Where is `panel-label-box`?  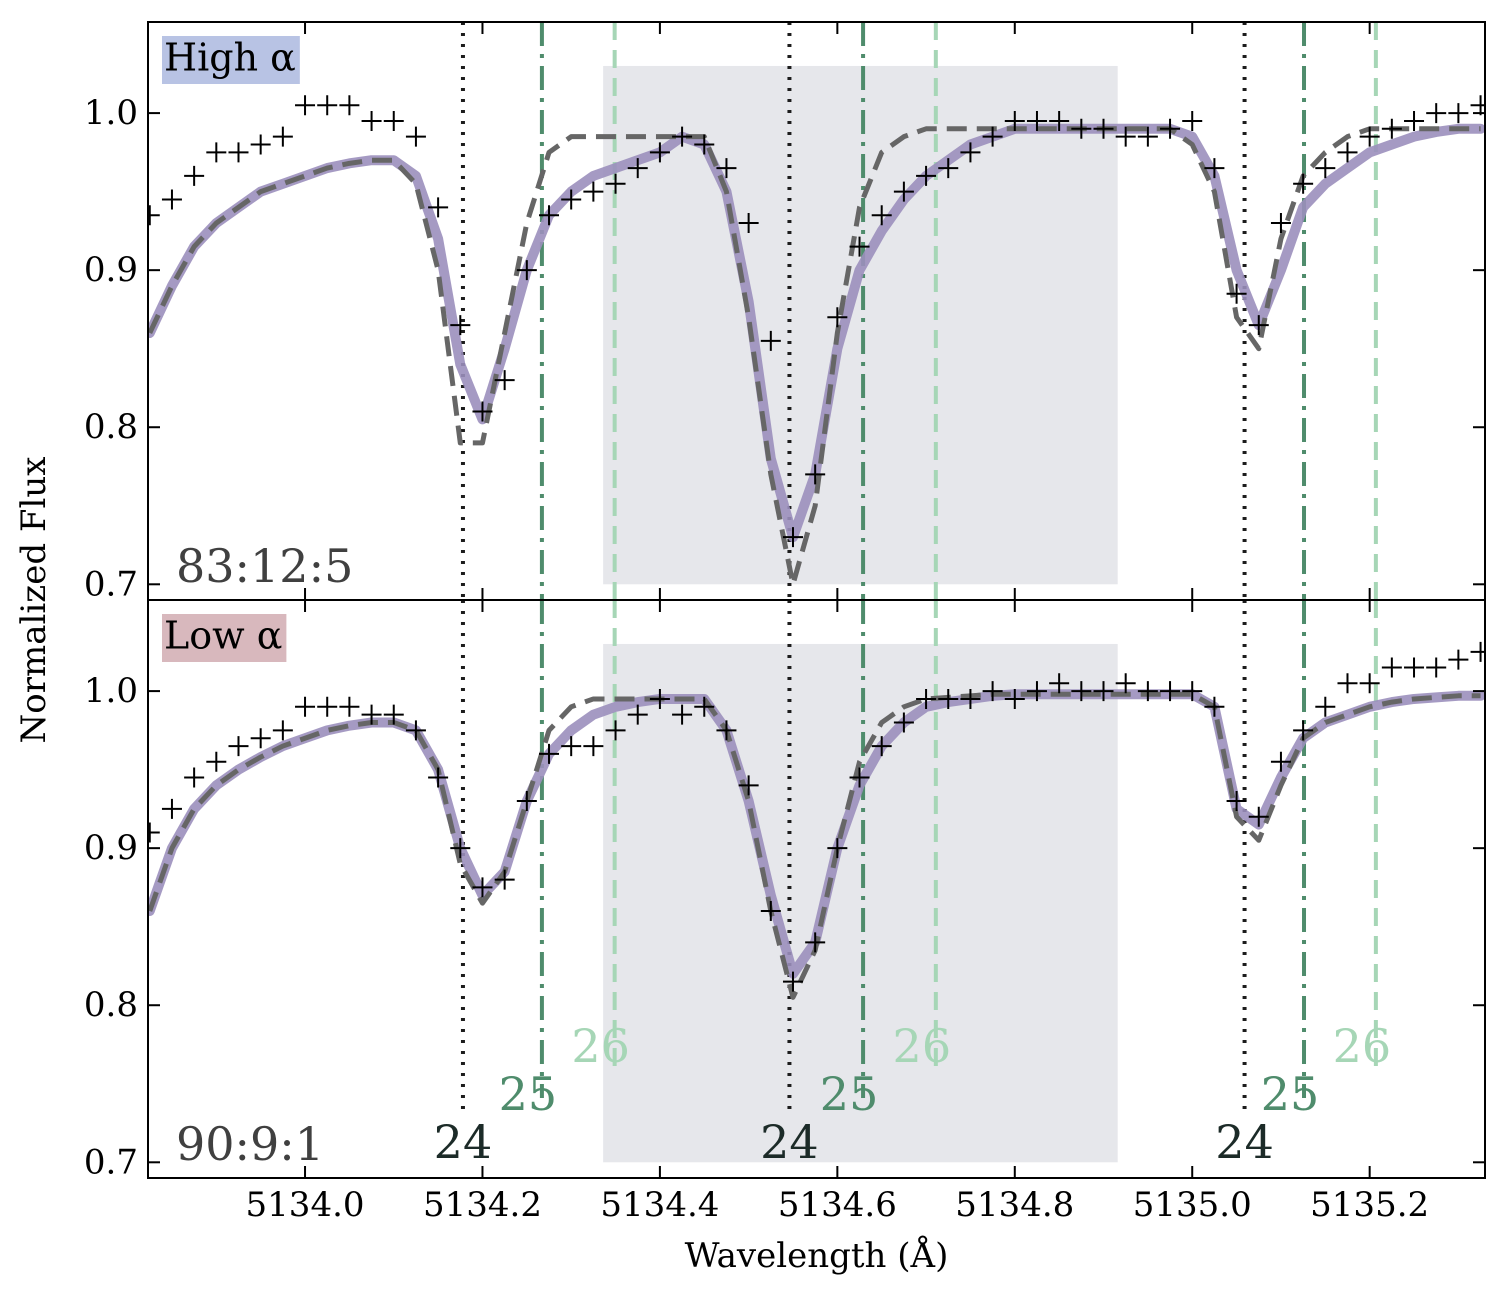 panel-label-box is located at coordinates (231, 60).